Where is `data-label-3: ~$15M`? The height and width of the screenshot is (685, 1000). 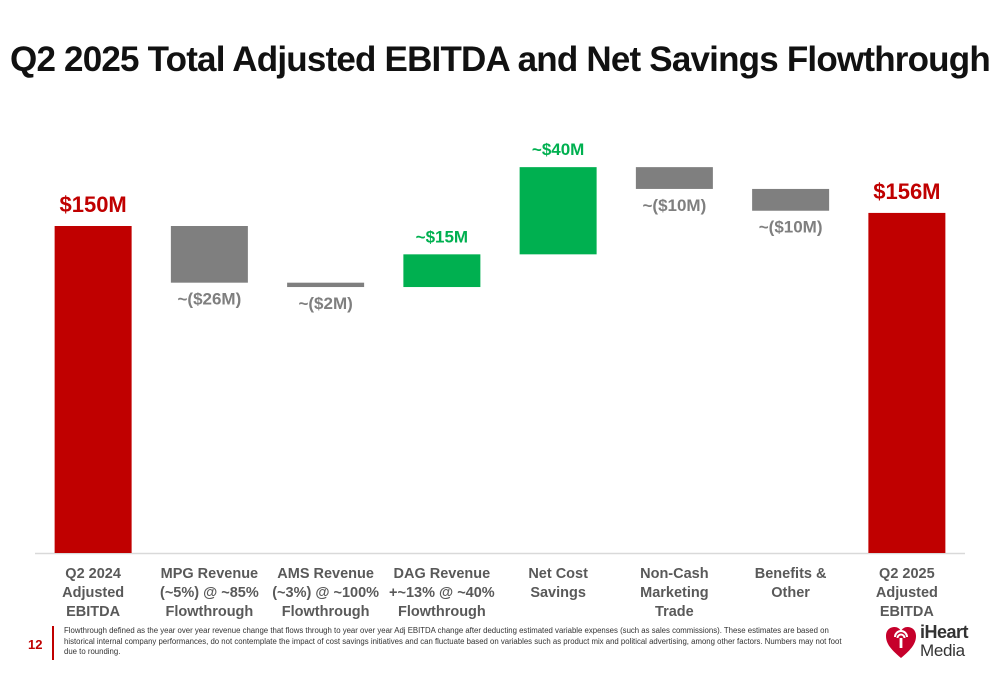 data-label-3: ~$15M is located at coordinates (442, 236).